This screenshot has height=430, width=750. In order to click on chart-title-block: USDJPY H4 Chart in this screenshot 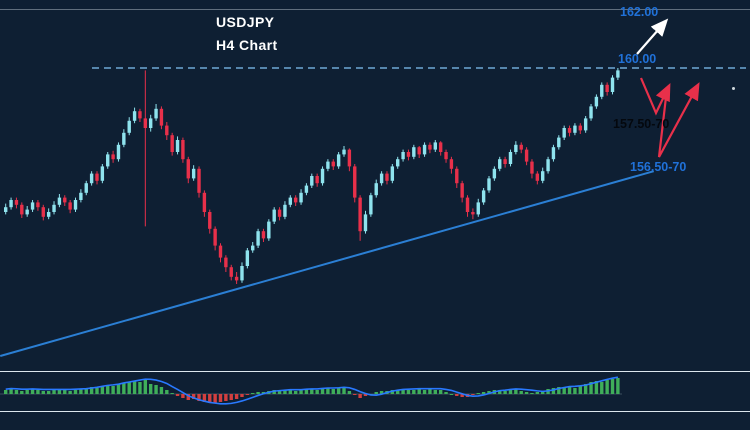, I will do `click(247, 34)`.